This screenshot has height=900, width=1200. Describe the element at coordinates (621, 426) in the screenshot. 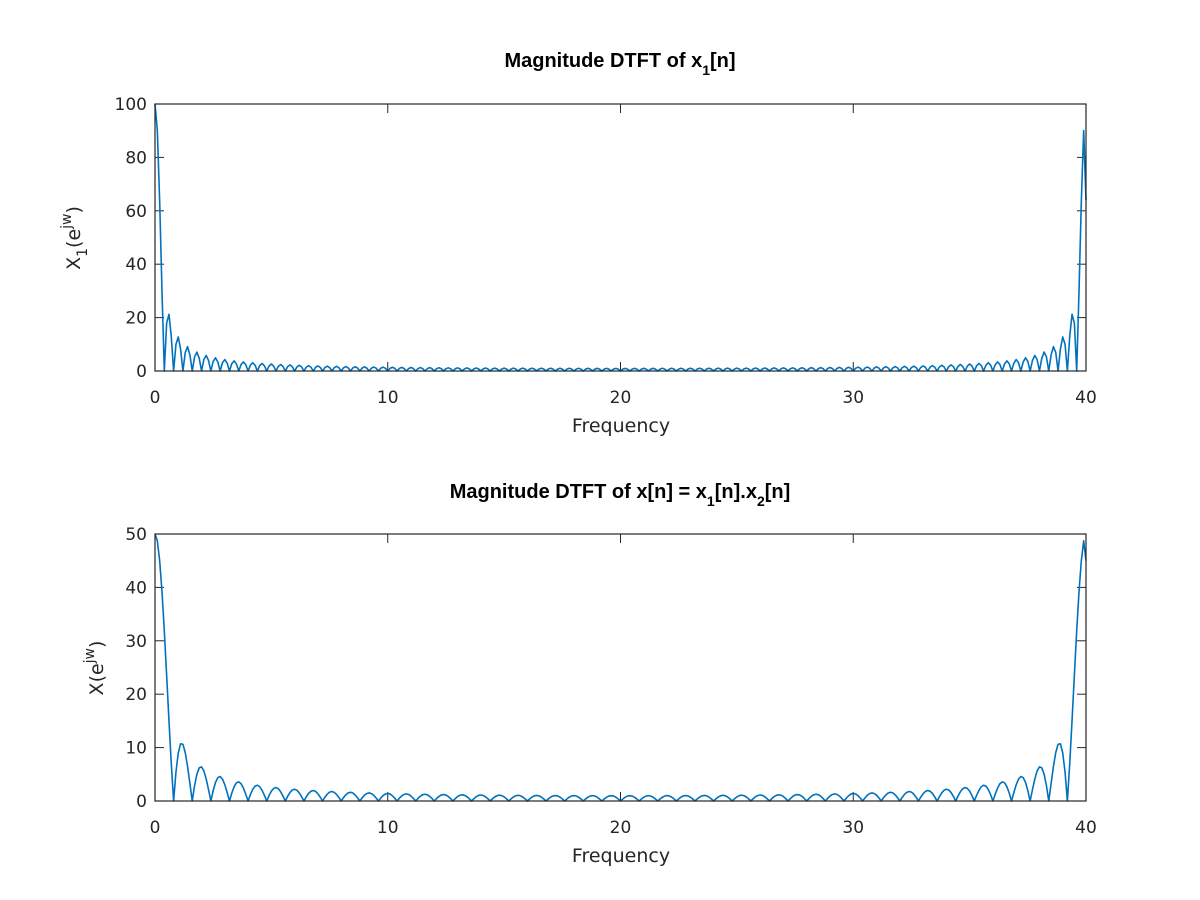

I see `subplot-1-xlabel: Frequency` at that location.